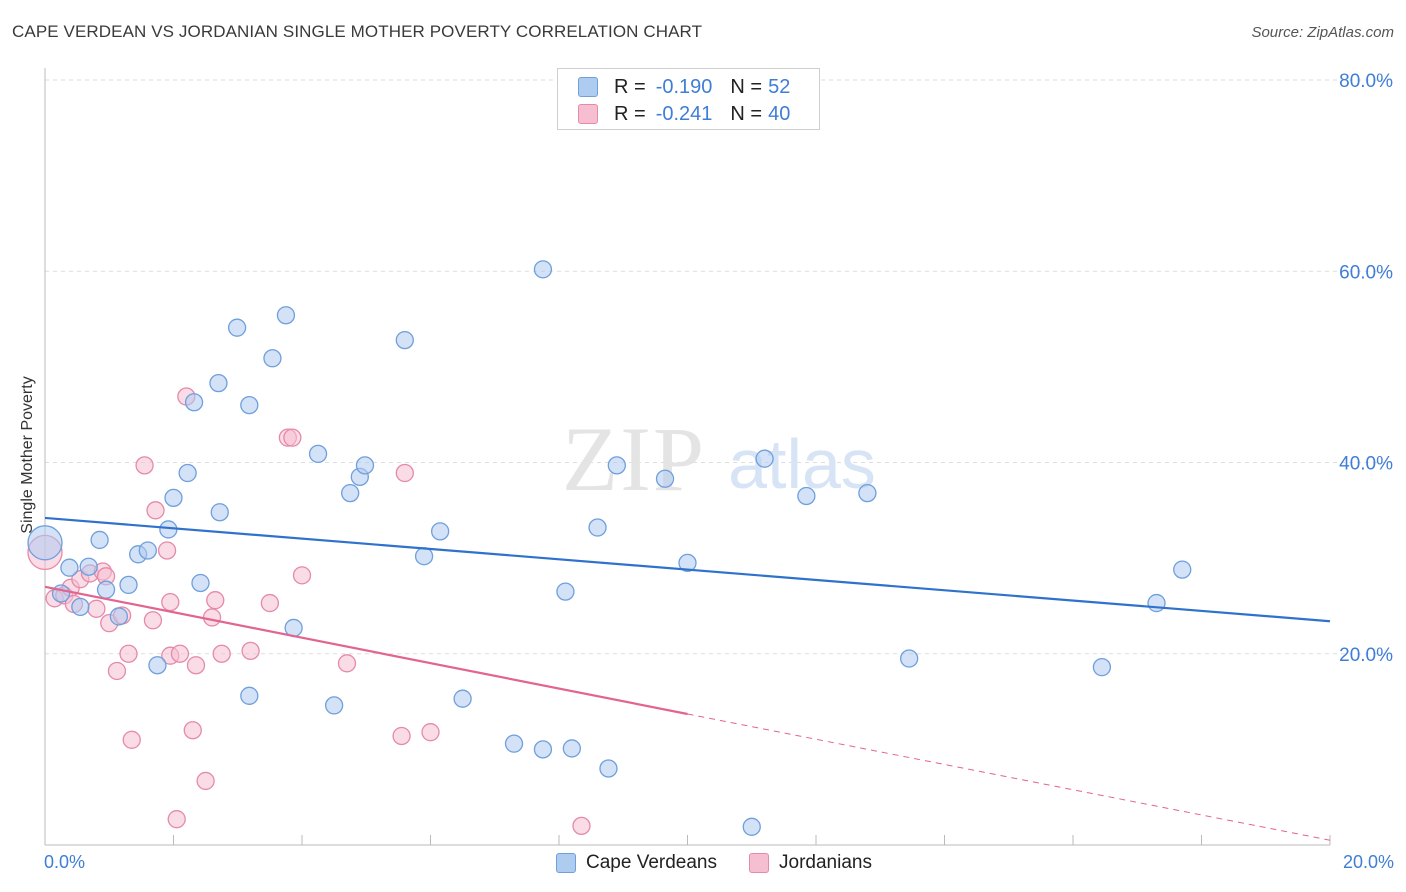 Image resolution: width=1406 pixels, height=892 pixels. I want to click on n-value: 52, so click(779, 86).